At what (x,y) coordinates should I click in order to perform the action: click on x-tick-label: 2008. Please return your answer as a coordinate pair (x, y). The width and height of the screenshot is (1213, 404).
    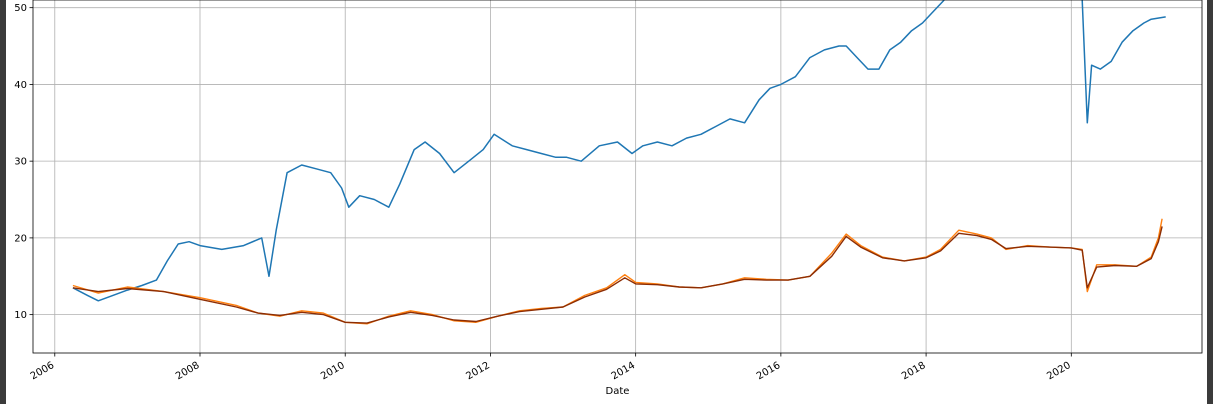
    Looking at the image, I should click on (188, 371).